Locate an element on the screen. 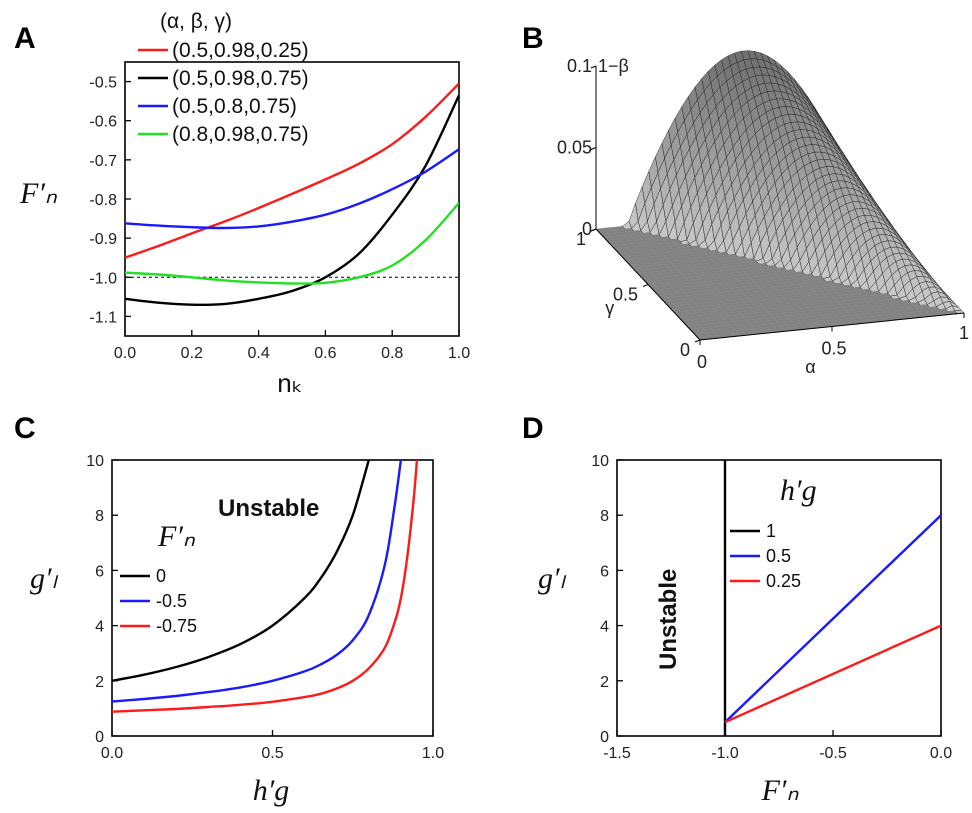  panel-d-ytick-label: 10 is located at coordinates (600, 461).